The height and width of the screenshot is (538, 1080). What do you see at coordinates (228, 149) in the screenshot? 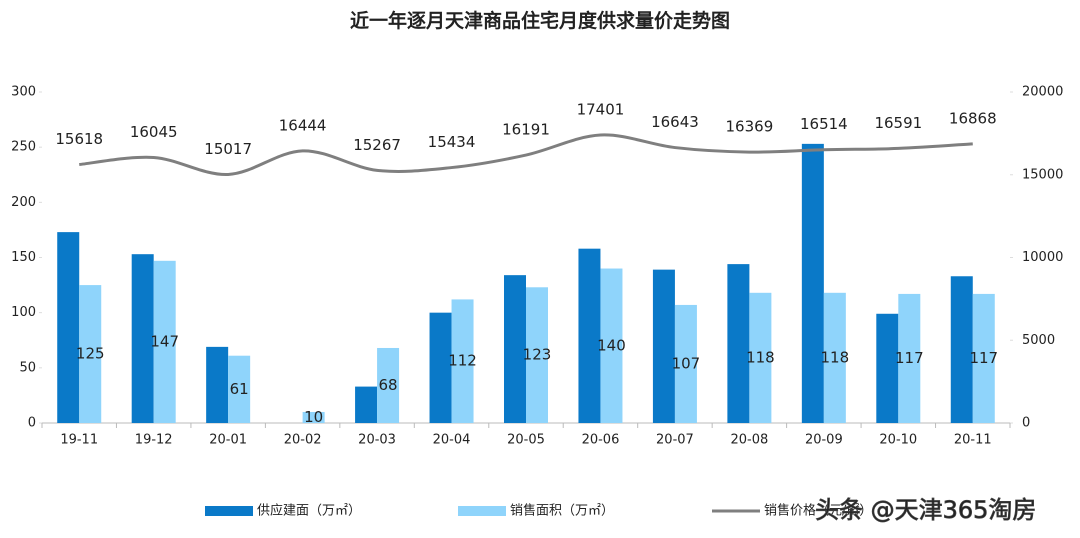
I see `value-label: 15017` at bounding box center [228, 149].